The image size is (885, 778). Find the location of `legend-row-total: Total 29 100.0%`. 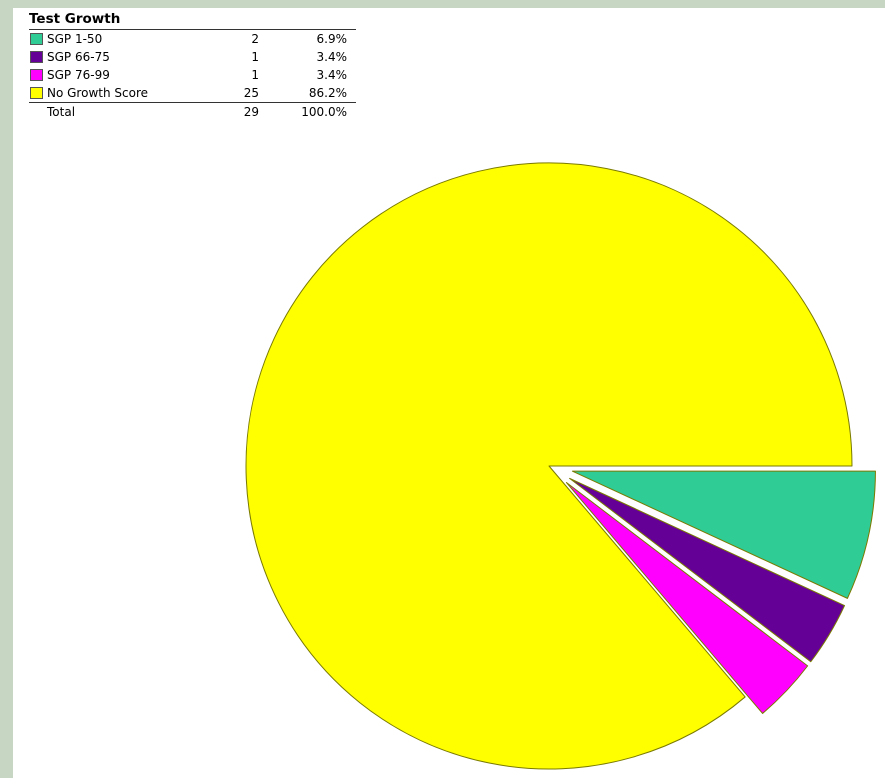

legend-row-total: Total 29 100.0% is located at coordinates (192, 112).